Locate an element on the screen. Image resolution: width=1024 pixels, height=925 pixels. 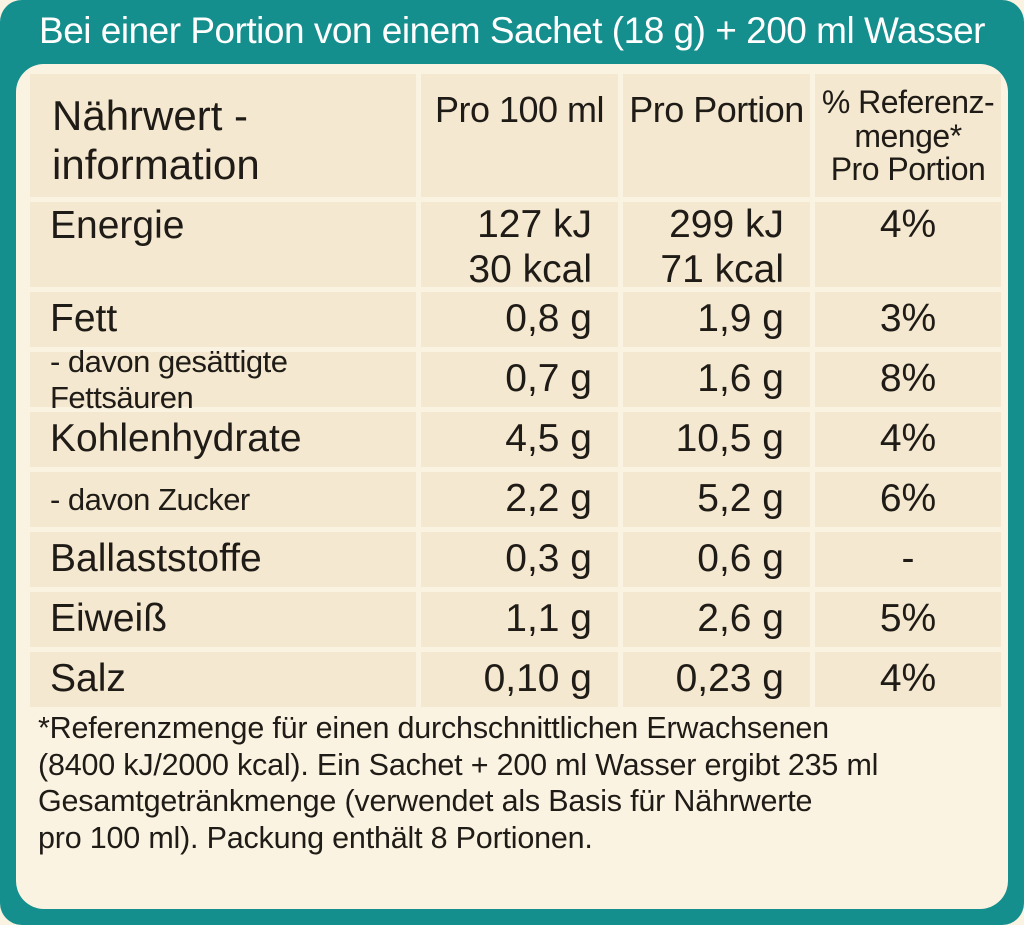
per-portion-value: 1,9 g is located at coordinates (716, 319).